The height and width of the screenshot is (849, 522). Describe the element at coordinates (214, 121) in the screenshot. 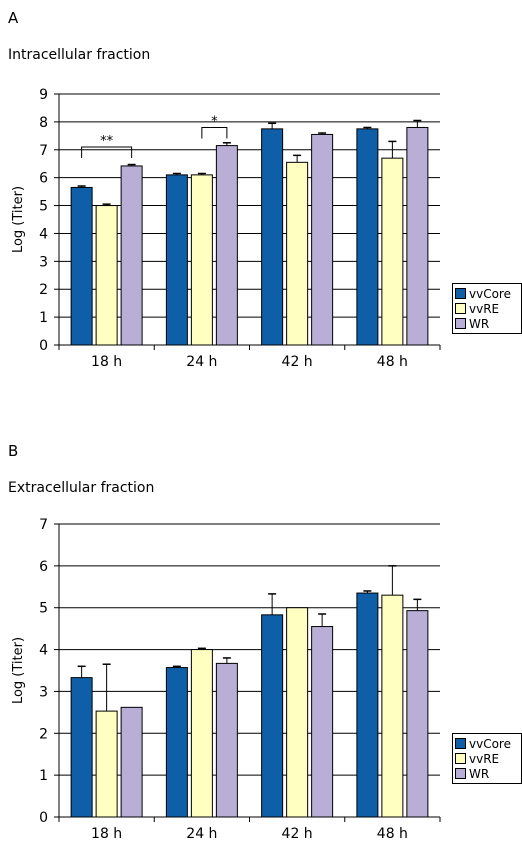

I see `significance-label: *` at that location.